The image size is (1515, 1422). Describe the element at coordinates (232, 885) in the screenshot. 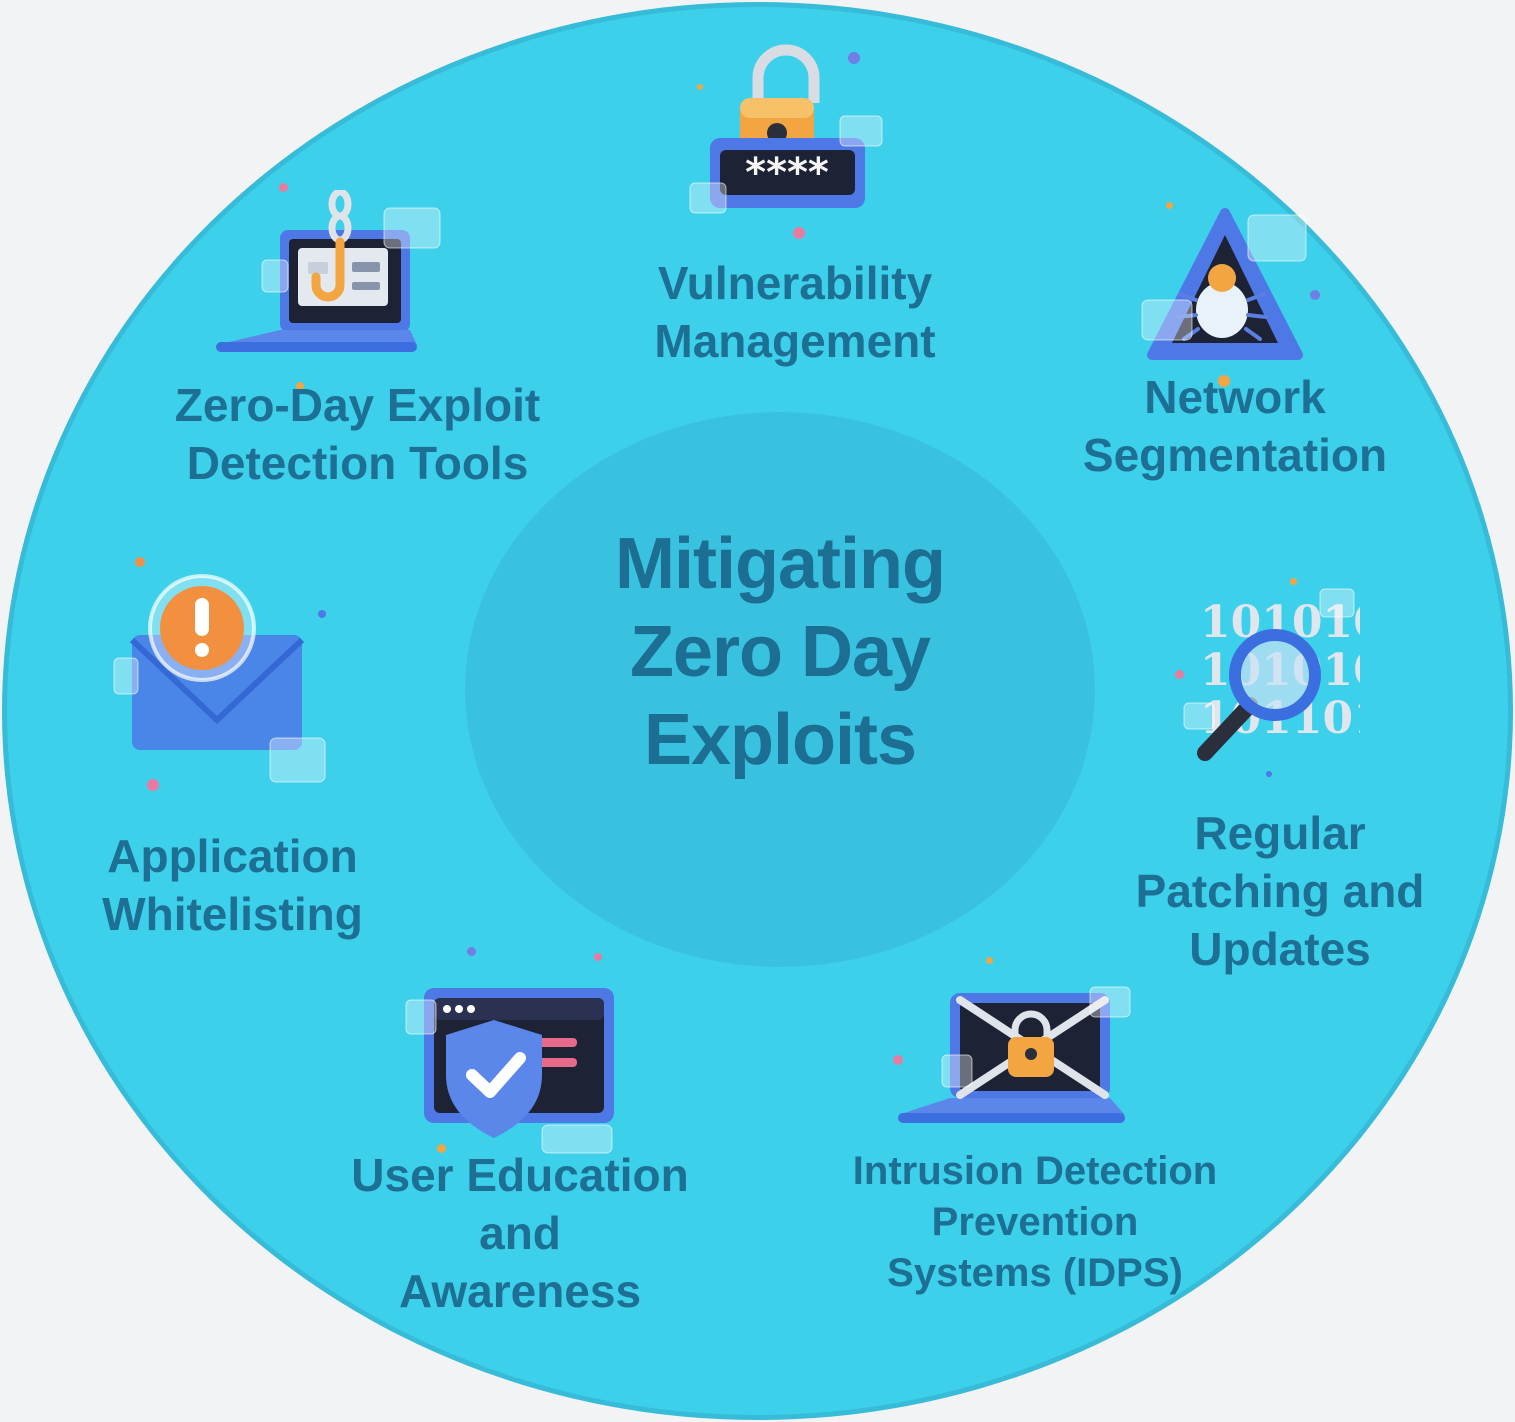

I see `label-application-whitelisting: Application Whitelisting` at that location.